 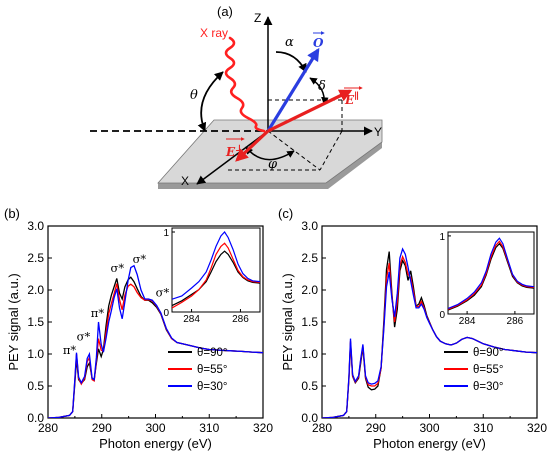 What do you see at coordinates (273, 164) in the screenshot?
I see `phi-label: φ` at bounding box center [273, 164].